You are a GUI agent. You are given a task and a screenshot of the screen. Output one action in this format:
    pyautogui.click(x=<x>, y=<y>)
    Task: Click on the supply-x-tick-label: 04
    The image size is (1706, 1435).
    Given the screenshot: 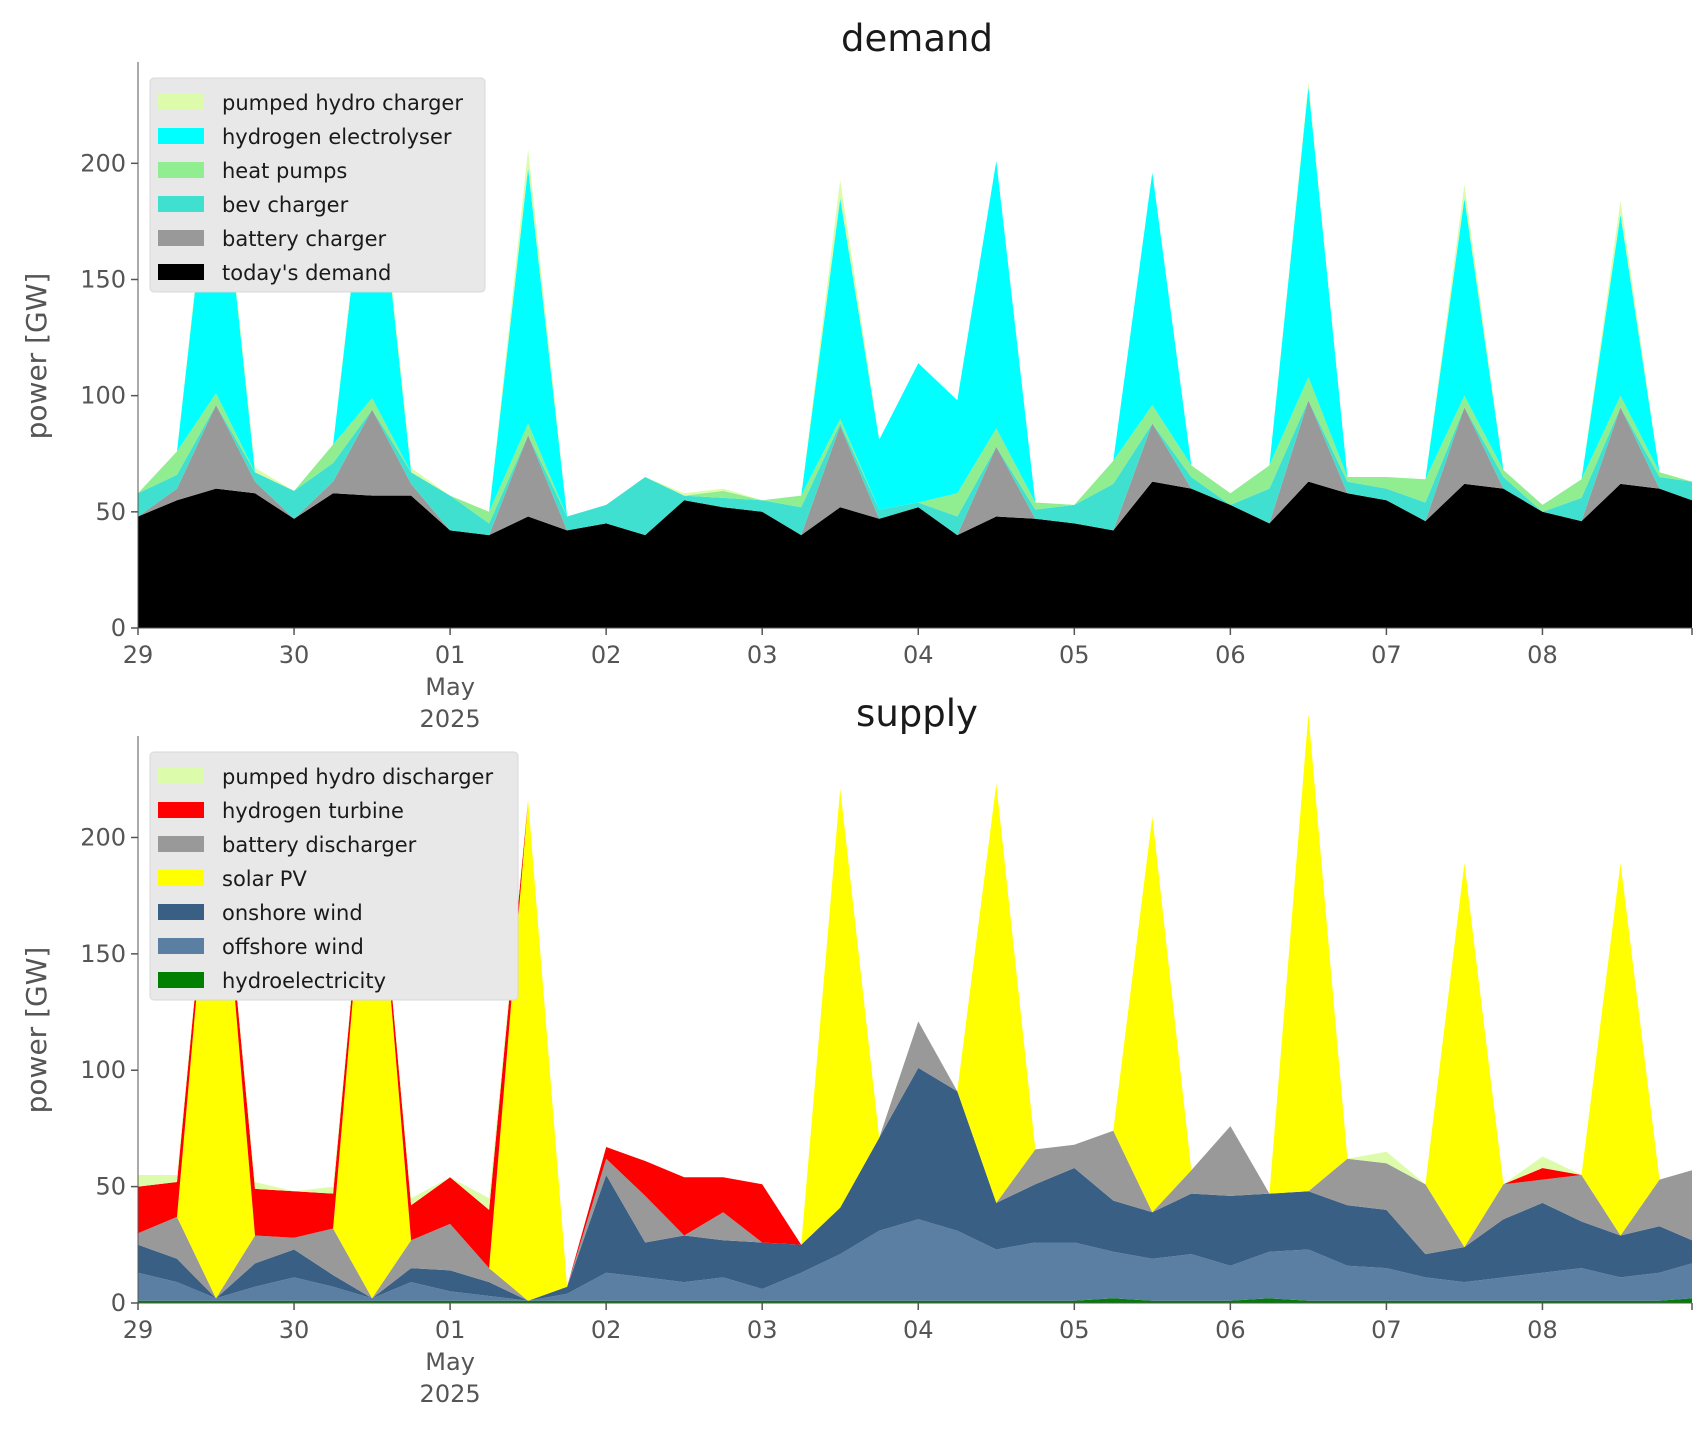 What is the action you would take?
    pyautogui.click(x=918, y=1330)
    